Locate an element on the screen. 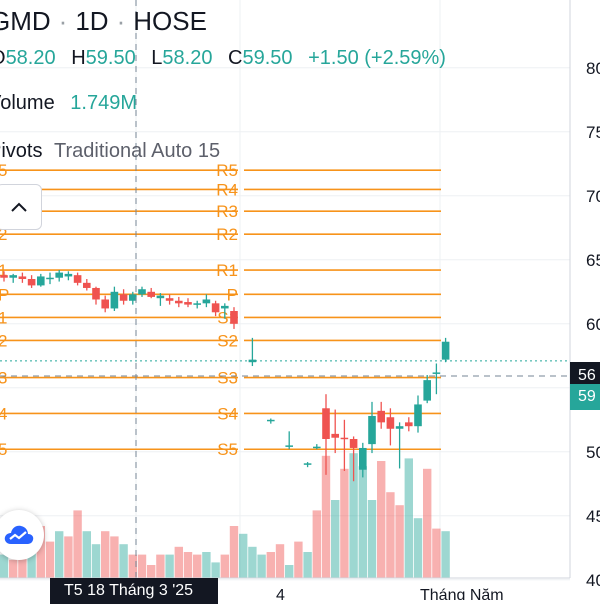 The height and width of the screenshot is (604, 600). price-tick-label: 75 is located at coordinates (593, 132).